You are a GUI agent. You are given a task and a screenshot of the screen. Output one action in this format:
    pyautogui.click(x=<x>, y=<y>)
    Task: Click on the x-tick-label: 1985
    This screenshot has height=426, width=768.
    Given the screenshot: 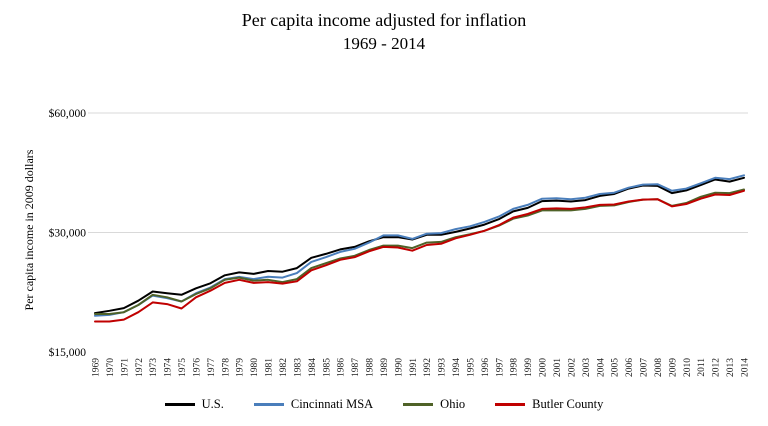 What is the action you would take?
    pyautogui.click(x=327, y=367)
    